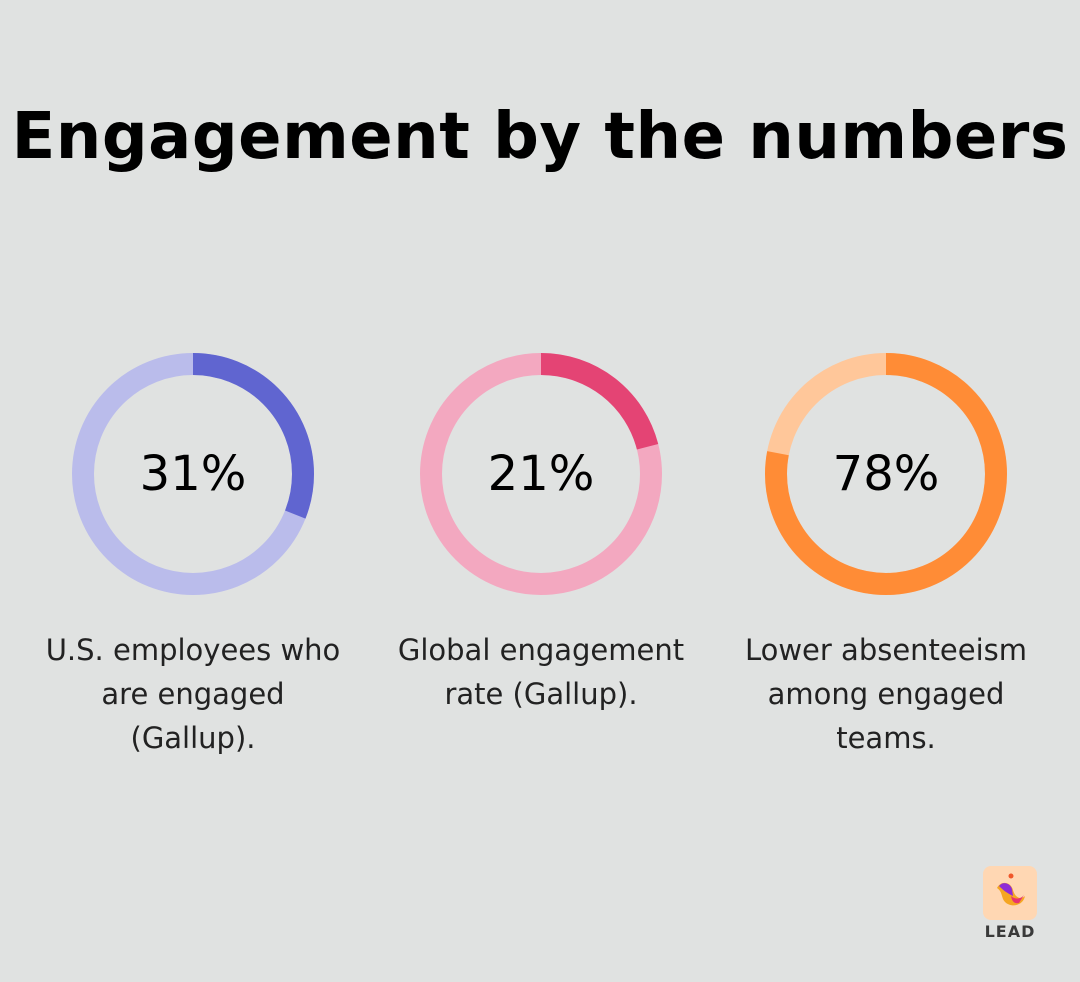  Describe the element at coordinates (1010, 931) in the screenshot. I see `lead-logo-text: LEAD` at that location.